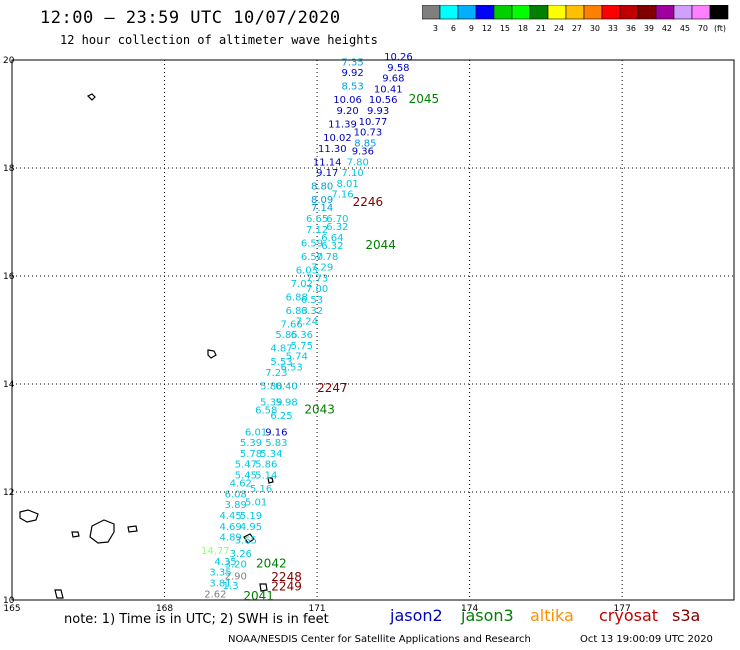 The width and height of the screenshot is (740, 650). What do you see at coordinates (236, 494) in the screenshot?
I see `wave-height-value: 6.08` at bounding box center [236, 494].